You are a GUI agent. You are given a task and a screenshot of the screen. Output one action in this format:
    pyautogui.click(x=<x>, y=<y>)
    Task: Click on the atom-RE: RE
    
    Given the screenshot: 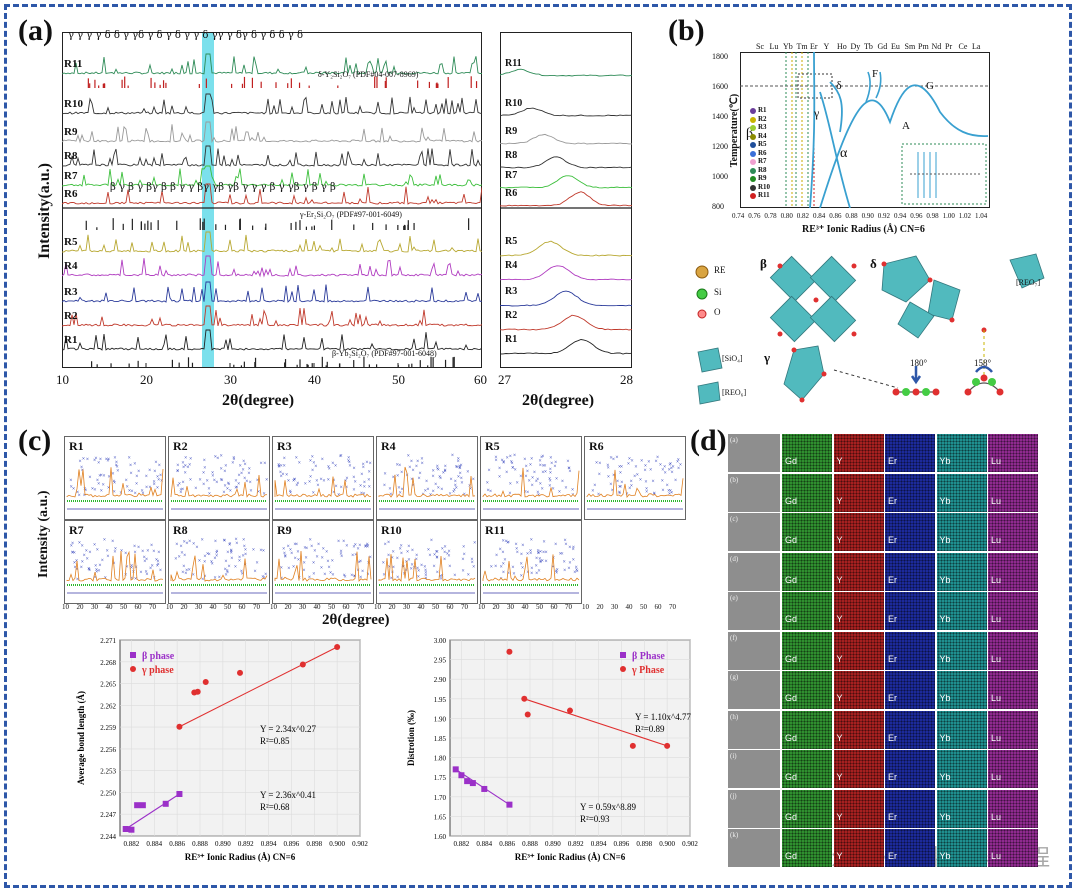 What is the action you would take?
    pyautogui.click(x=720, y=270)
    